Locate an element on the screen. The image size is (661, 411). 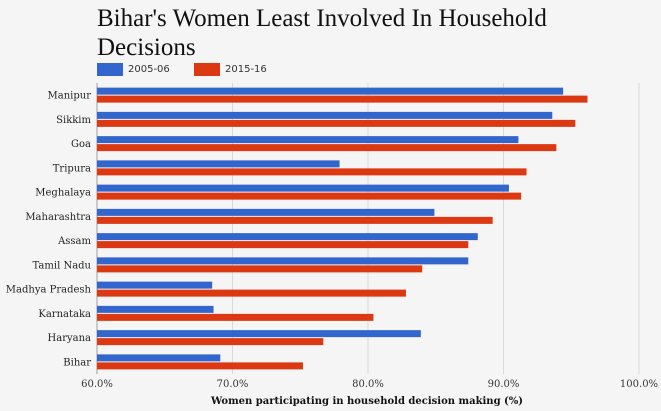
category-label: Sikkim is located at coordinates (73, 120).